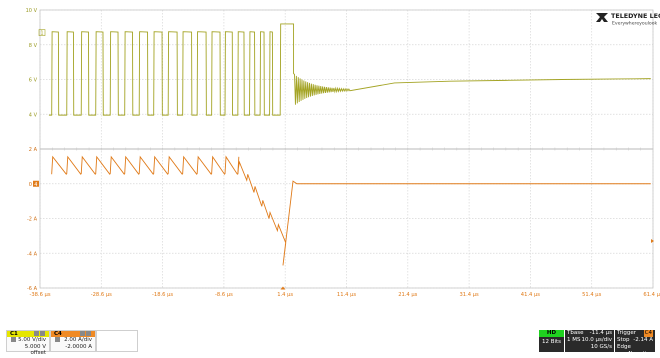  I want to click on x-tick-label: 61.4 µs, so click(651, 295).